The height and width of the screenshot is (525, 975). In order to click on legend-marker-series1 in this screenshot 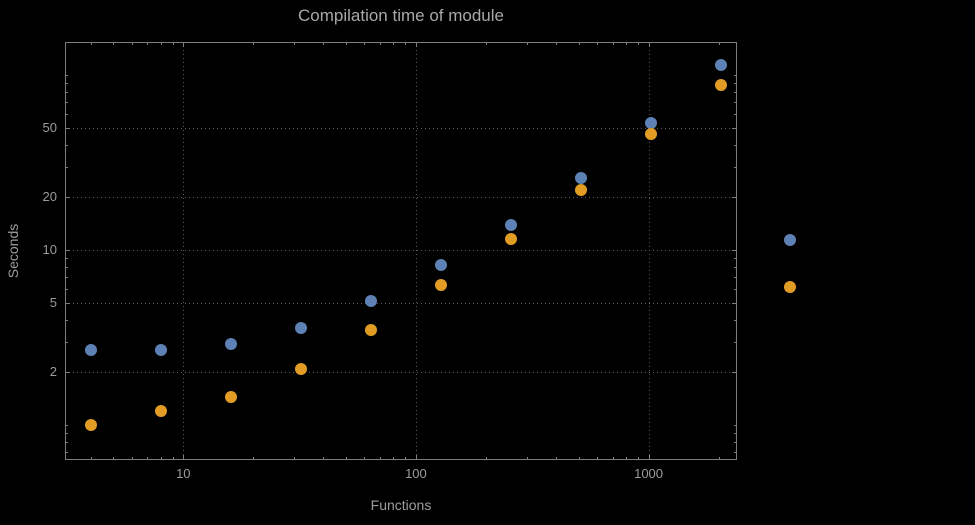, I will do `click(790, 240)`.